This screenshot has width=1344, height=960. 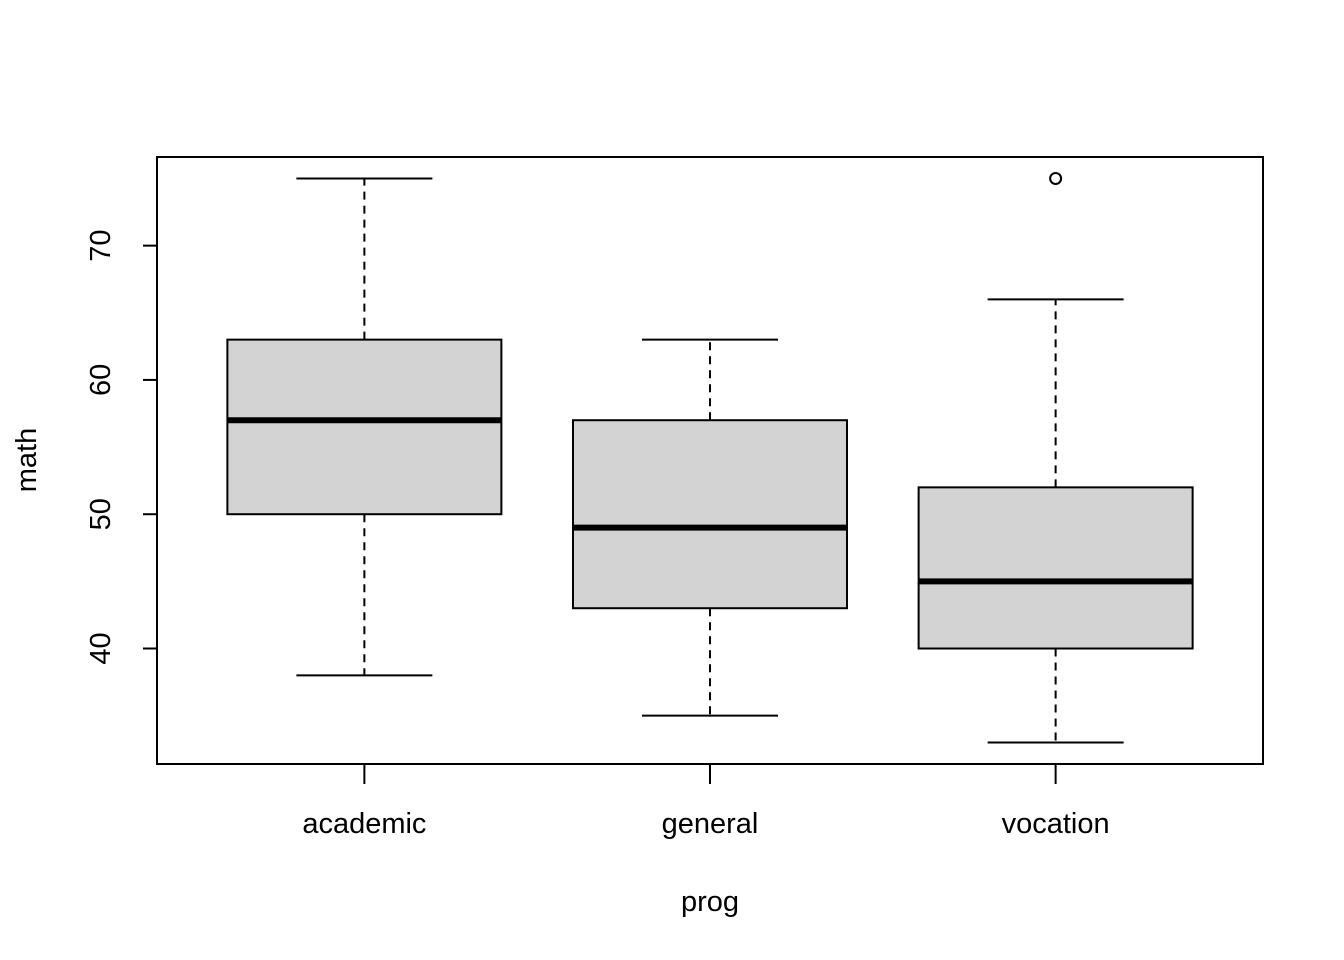 I want to click on y-tick-label: 60, so click(x=101, y=380).